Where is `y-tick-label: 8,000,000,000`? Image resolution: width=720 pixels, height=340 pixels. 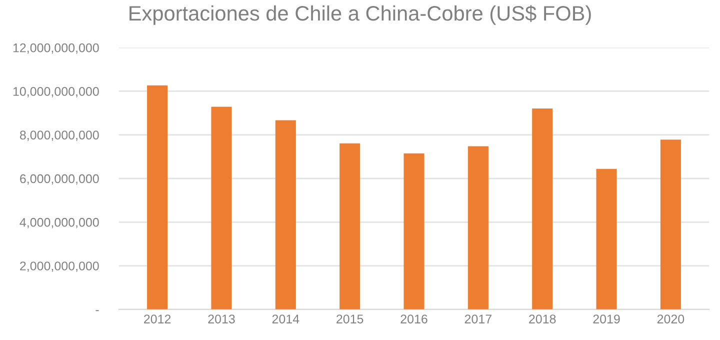
y-tick-label: 8,000,000,000 is located at coordinates (59, 135).